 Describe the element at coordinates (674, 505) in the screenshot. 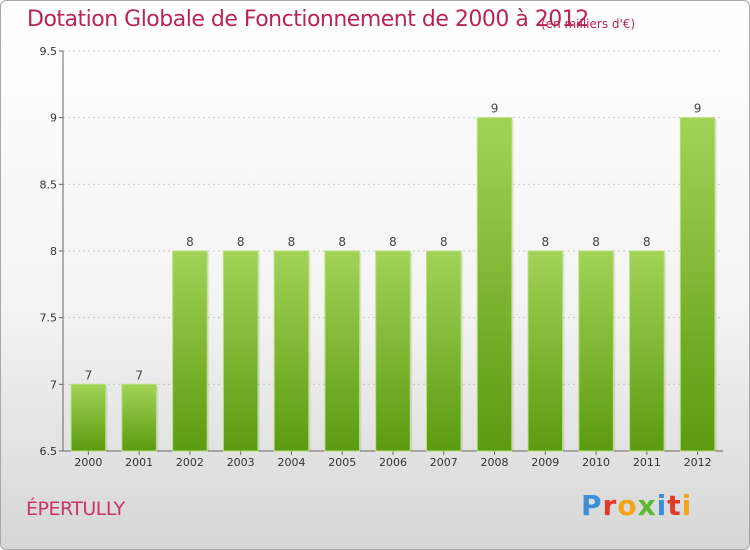

I see `logo-letter: t` at that location.